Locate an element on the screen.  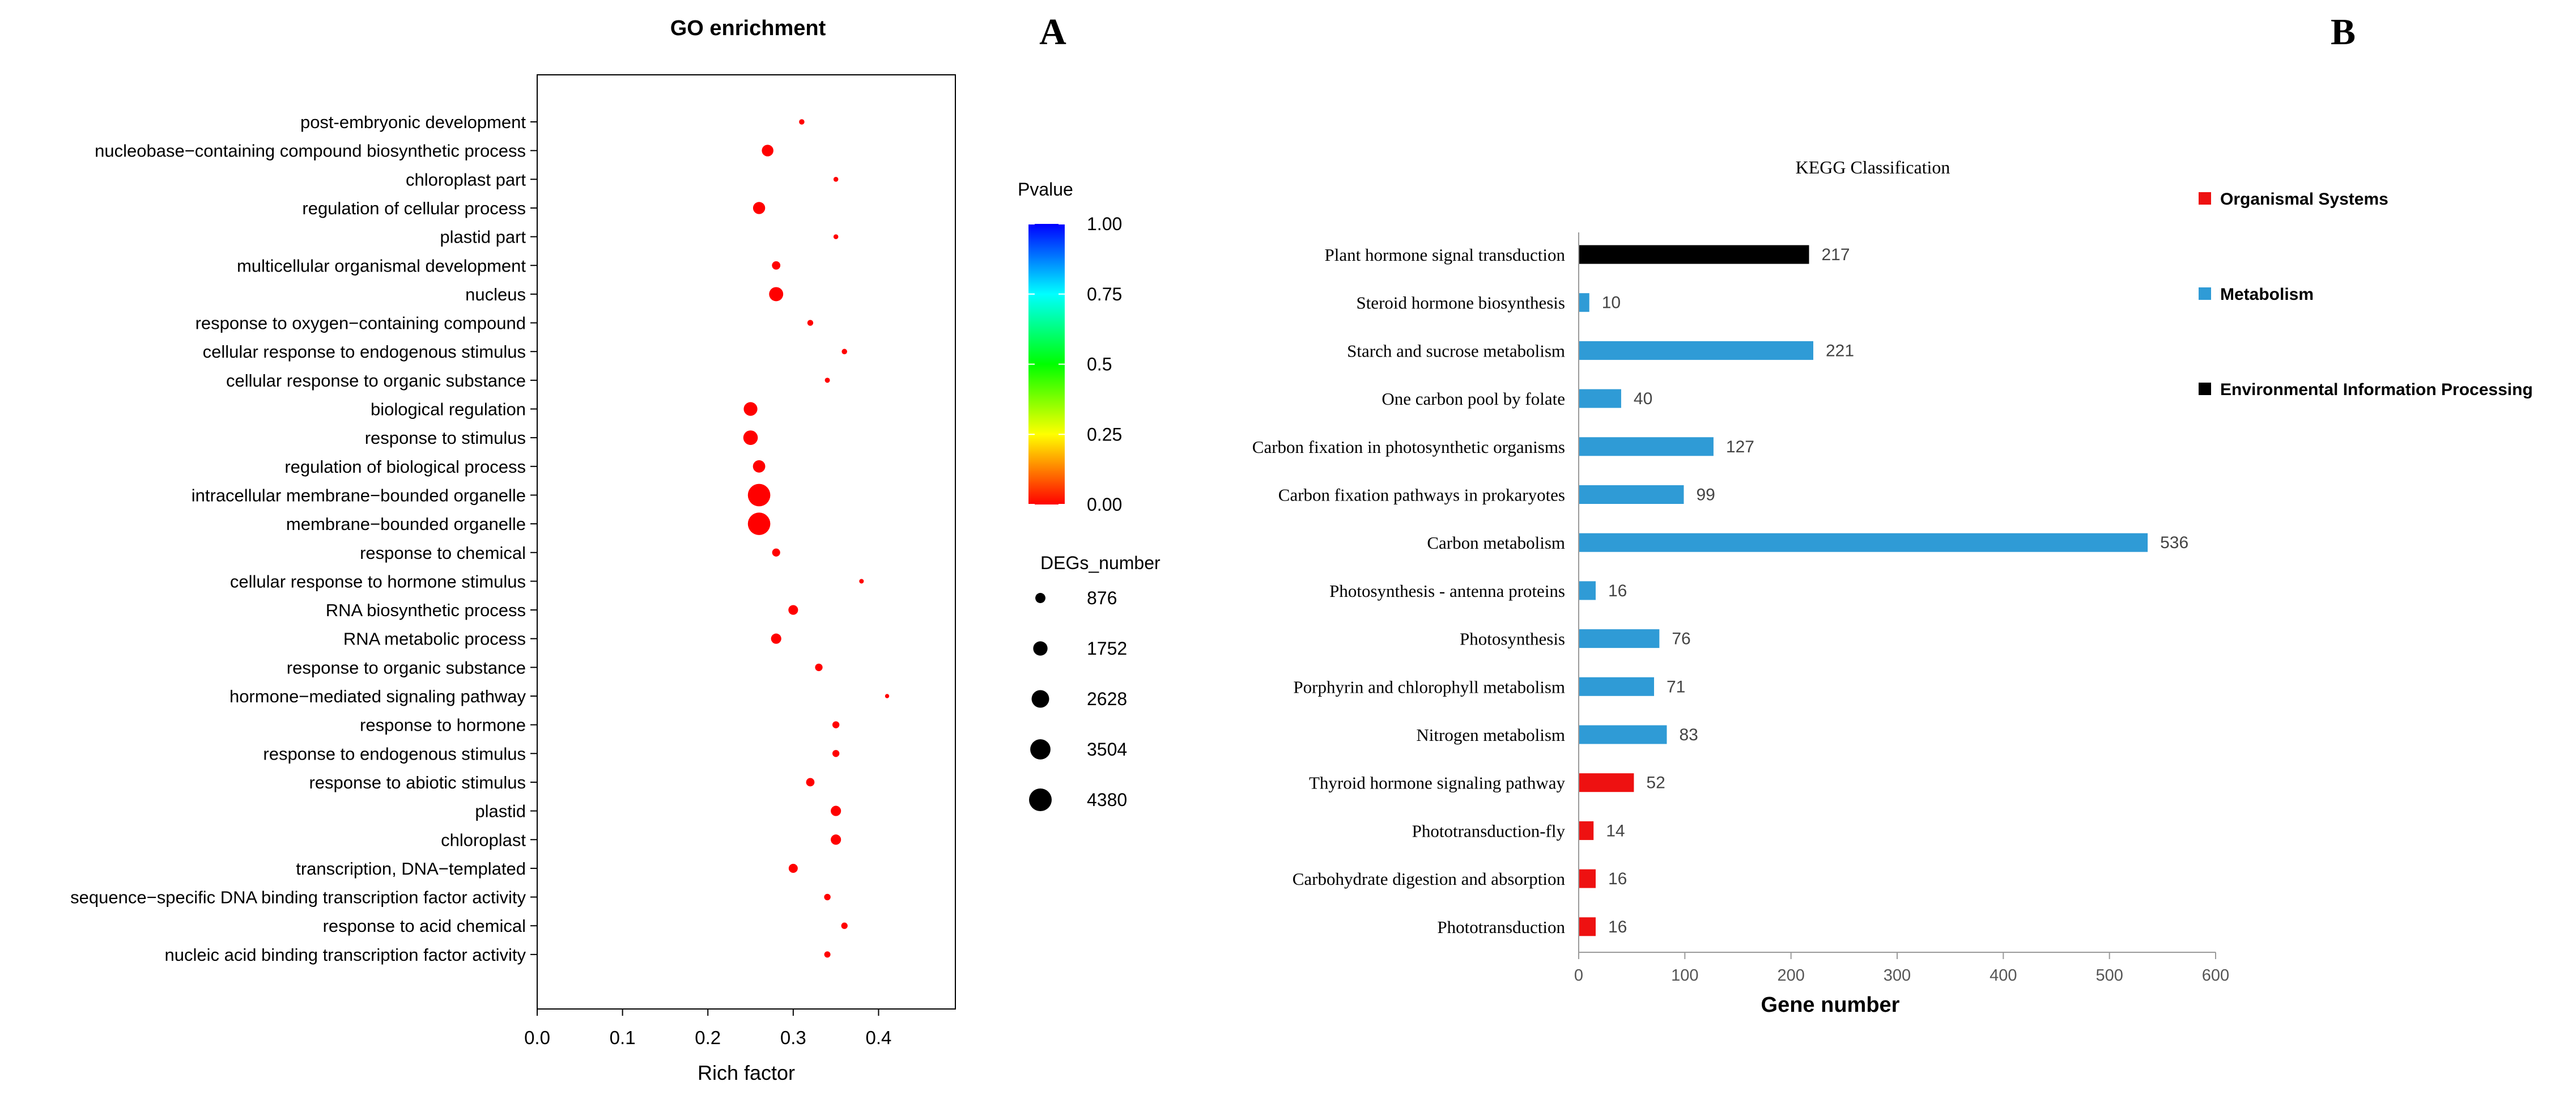
kegg-legend-label: Organismal Systems is located at coordinates (2304, 199).